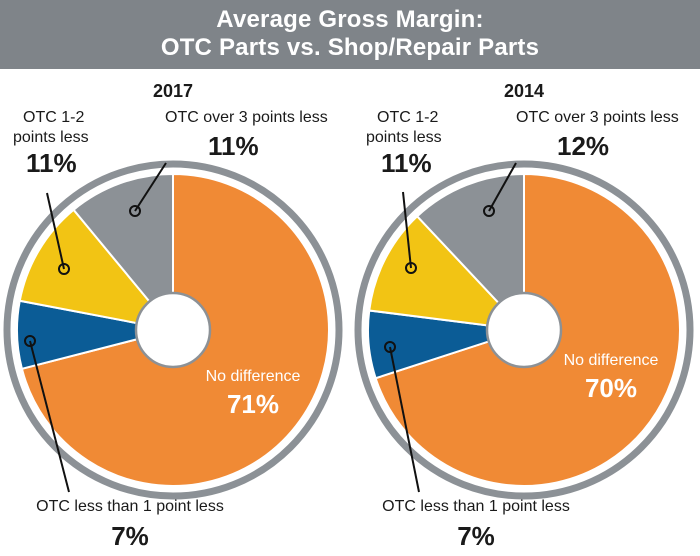  What do you see at coordinates (489, 211) in the screenshot?
I see `leader-dot-over-3-2014` at bounding box center [489, 211].